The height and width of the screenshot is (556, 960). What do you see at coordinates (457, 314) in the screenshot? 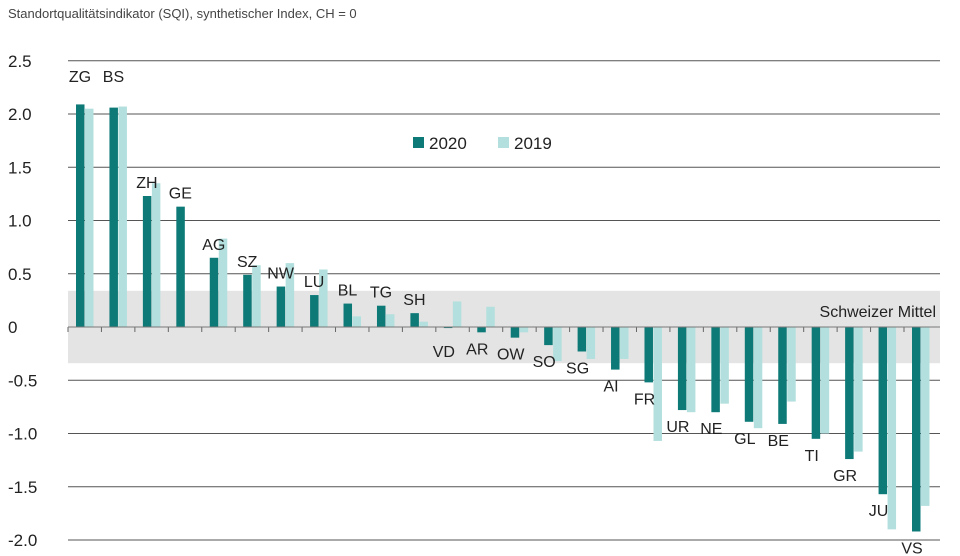
I see `bar-2019-VD` at bounding box center [457, 314].